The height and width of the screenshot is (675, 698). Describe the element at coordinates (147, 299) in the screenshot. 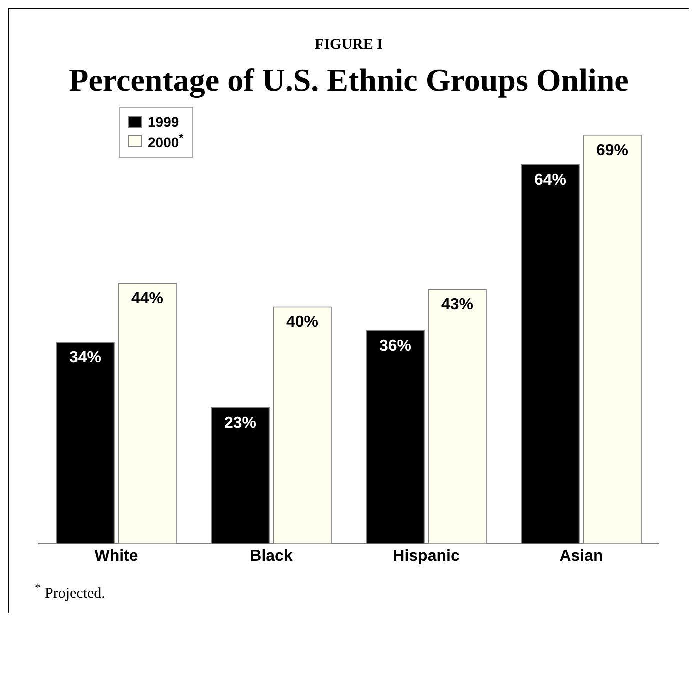

I see `data-label: 44%` at that location.